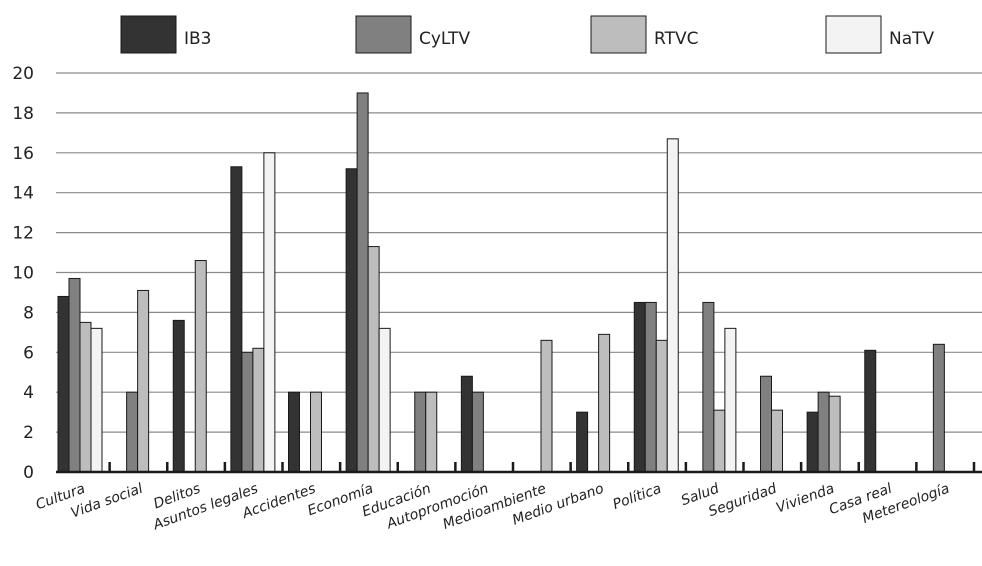  Describe the element at coordinates (148, 34) in the screenshot. I see `legend-swatch-ib3` at that location.